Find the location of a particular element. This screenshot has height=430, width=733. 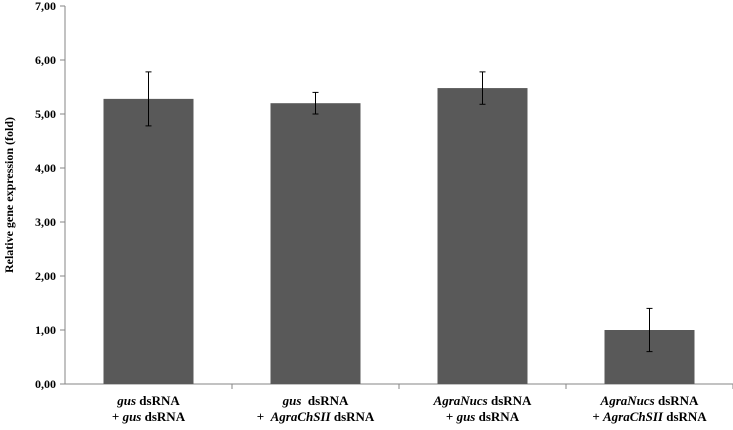

x-category-label: AgraNucs dsRNA + gus dsRNA is located at coordinates (483, 409).